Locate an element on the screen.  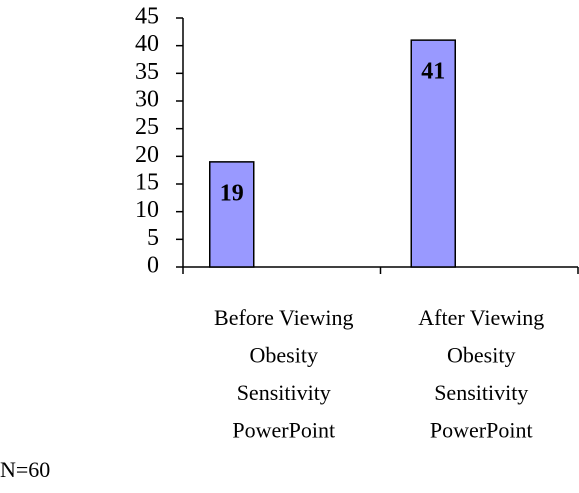
y-tick-label: 15 is located at coordinates (147, 183).